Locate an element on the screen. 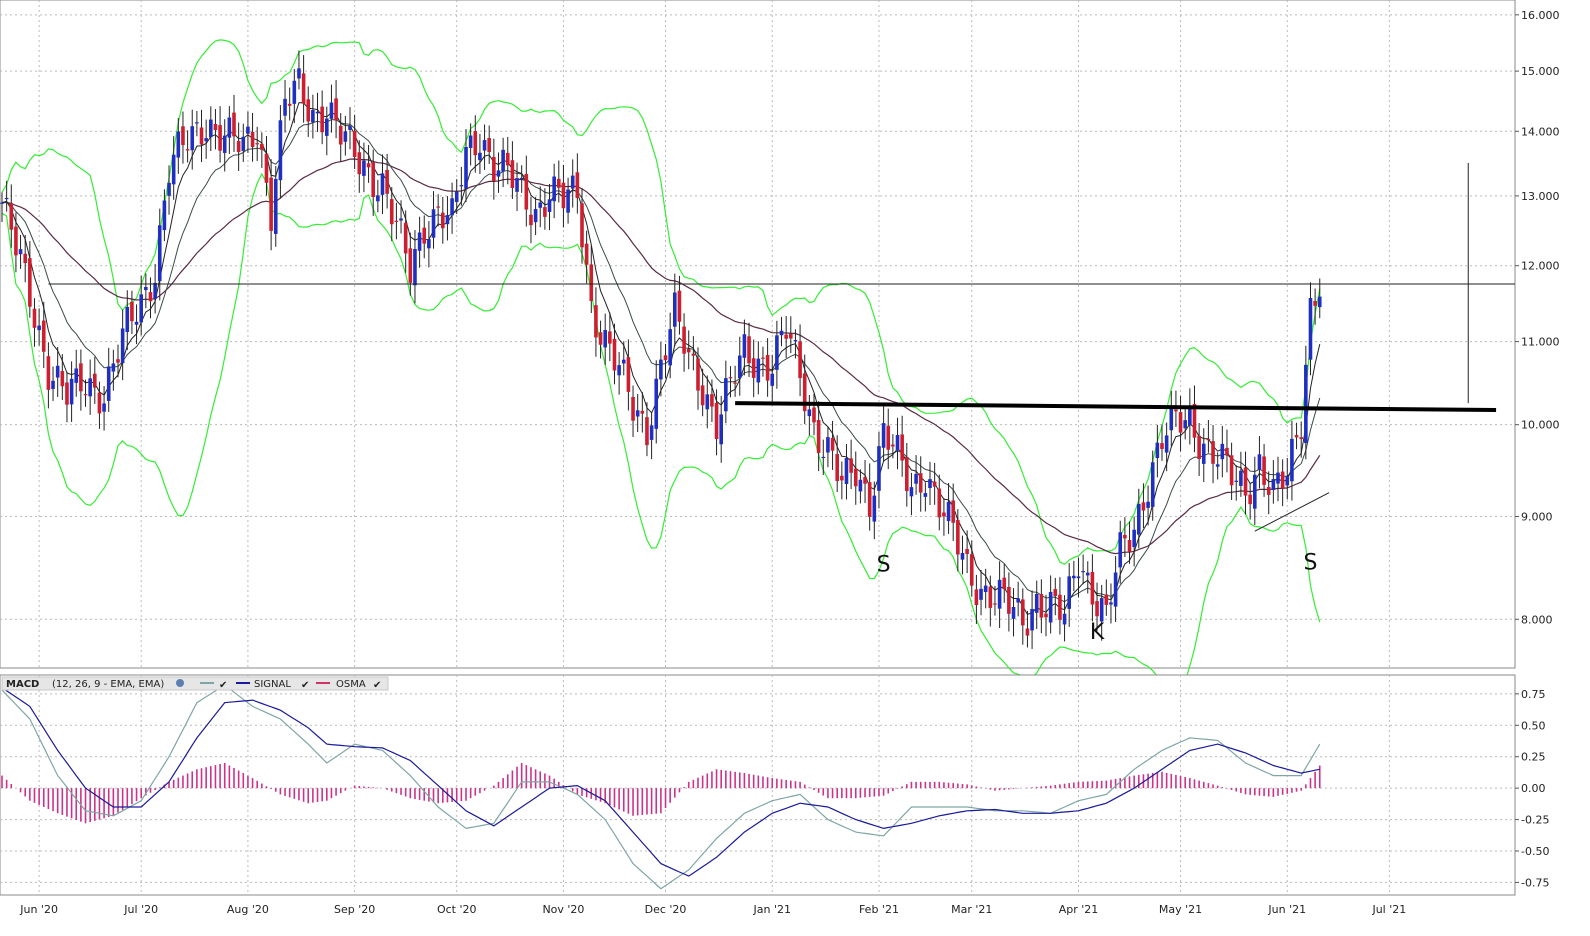  neckline-line is located at coordinates (1116, 406).